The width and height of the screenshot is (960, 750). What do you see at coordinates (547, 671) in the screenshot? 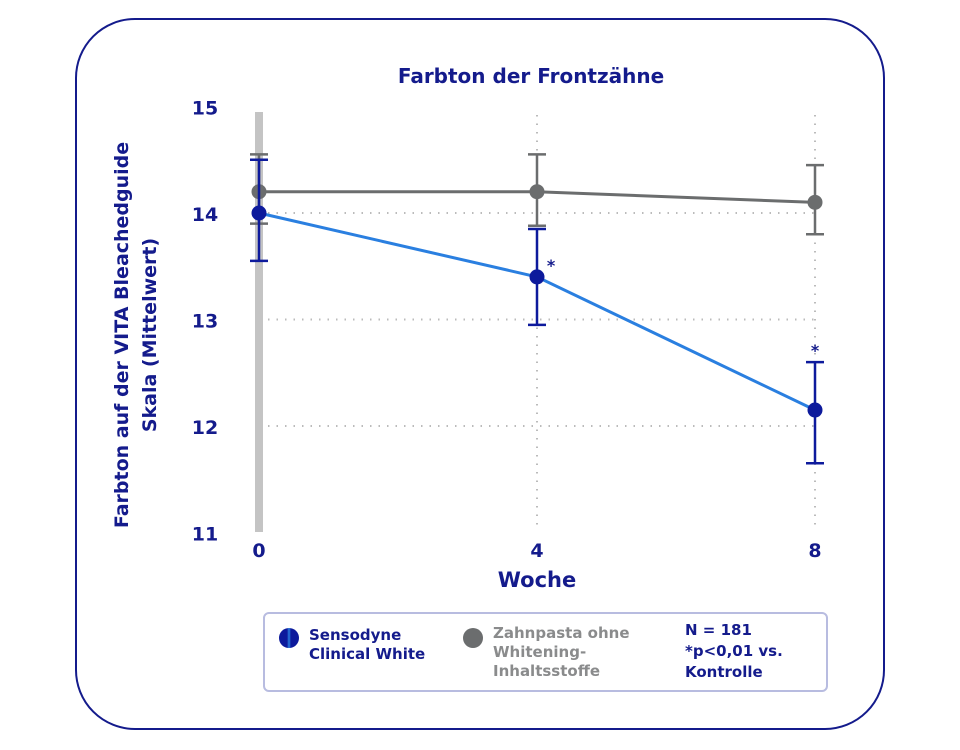
I see `legend-text: Inhaltsstoffe` at bounding box center [547, 671].